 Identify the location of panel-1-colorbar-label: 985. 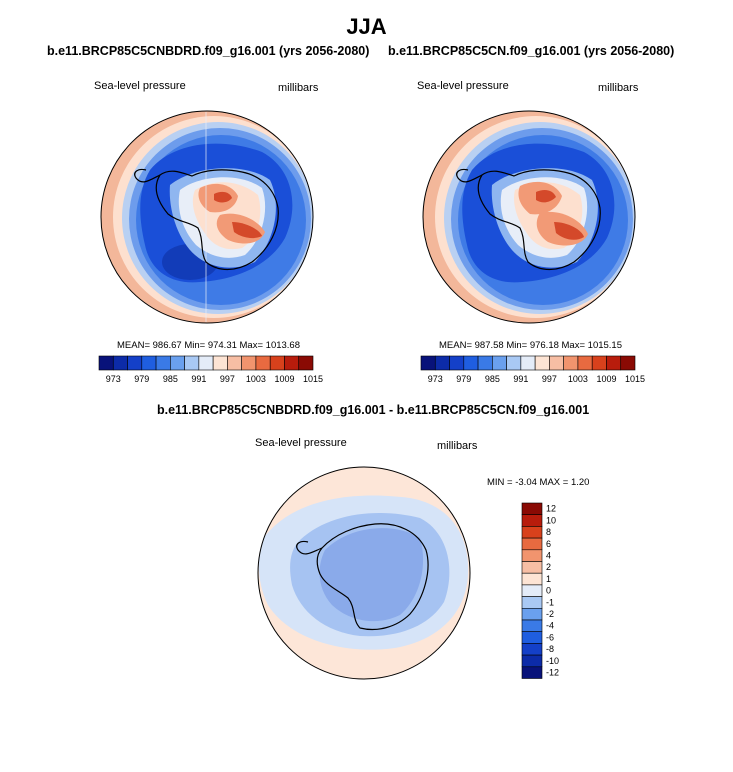
(170, 379).